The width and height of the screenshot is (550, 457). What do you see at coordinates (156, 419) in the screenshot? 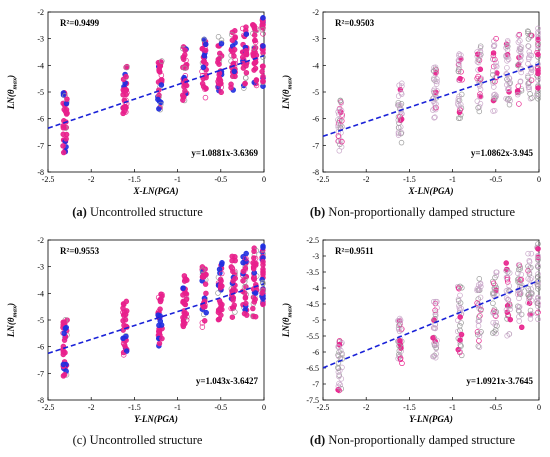
I see `x-axis-label: Y-LN(PGA)` at bounding box center [156, 419].